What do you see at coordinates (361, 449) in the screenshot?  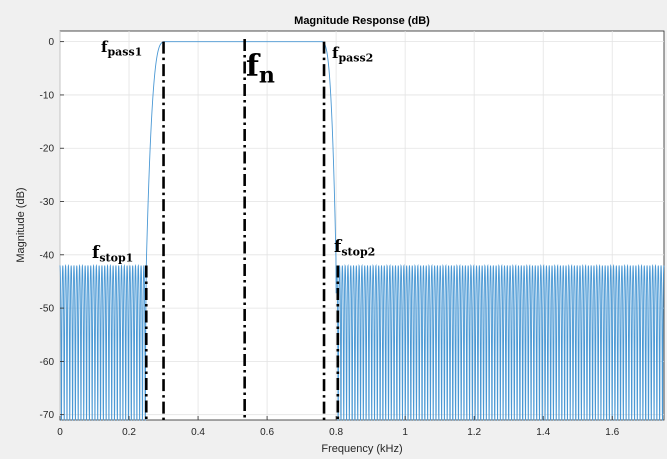 I see `x-axis-label: Frequency (kHz)` at bounding box center [361, 449].